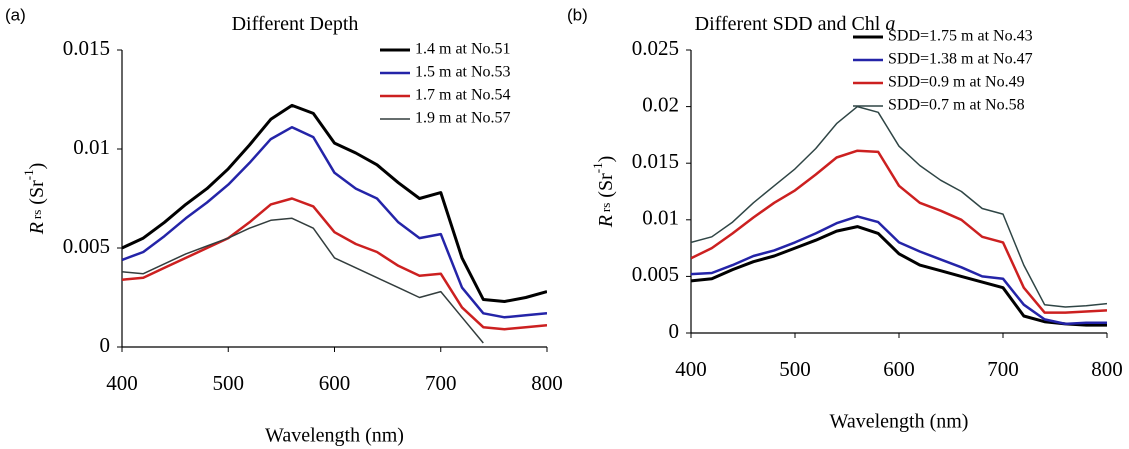  What do you see at coordinates (960, 36) in the screenshot?
I see `legend-label: SDD=1.75 m at No.43` at bounding box center [960, 36].